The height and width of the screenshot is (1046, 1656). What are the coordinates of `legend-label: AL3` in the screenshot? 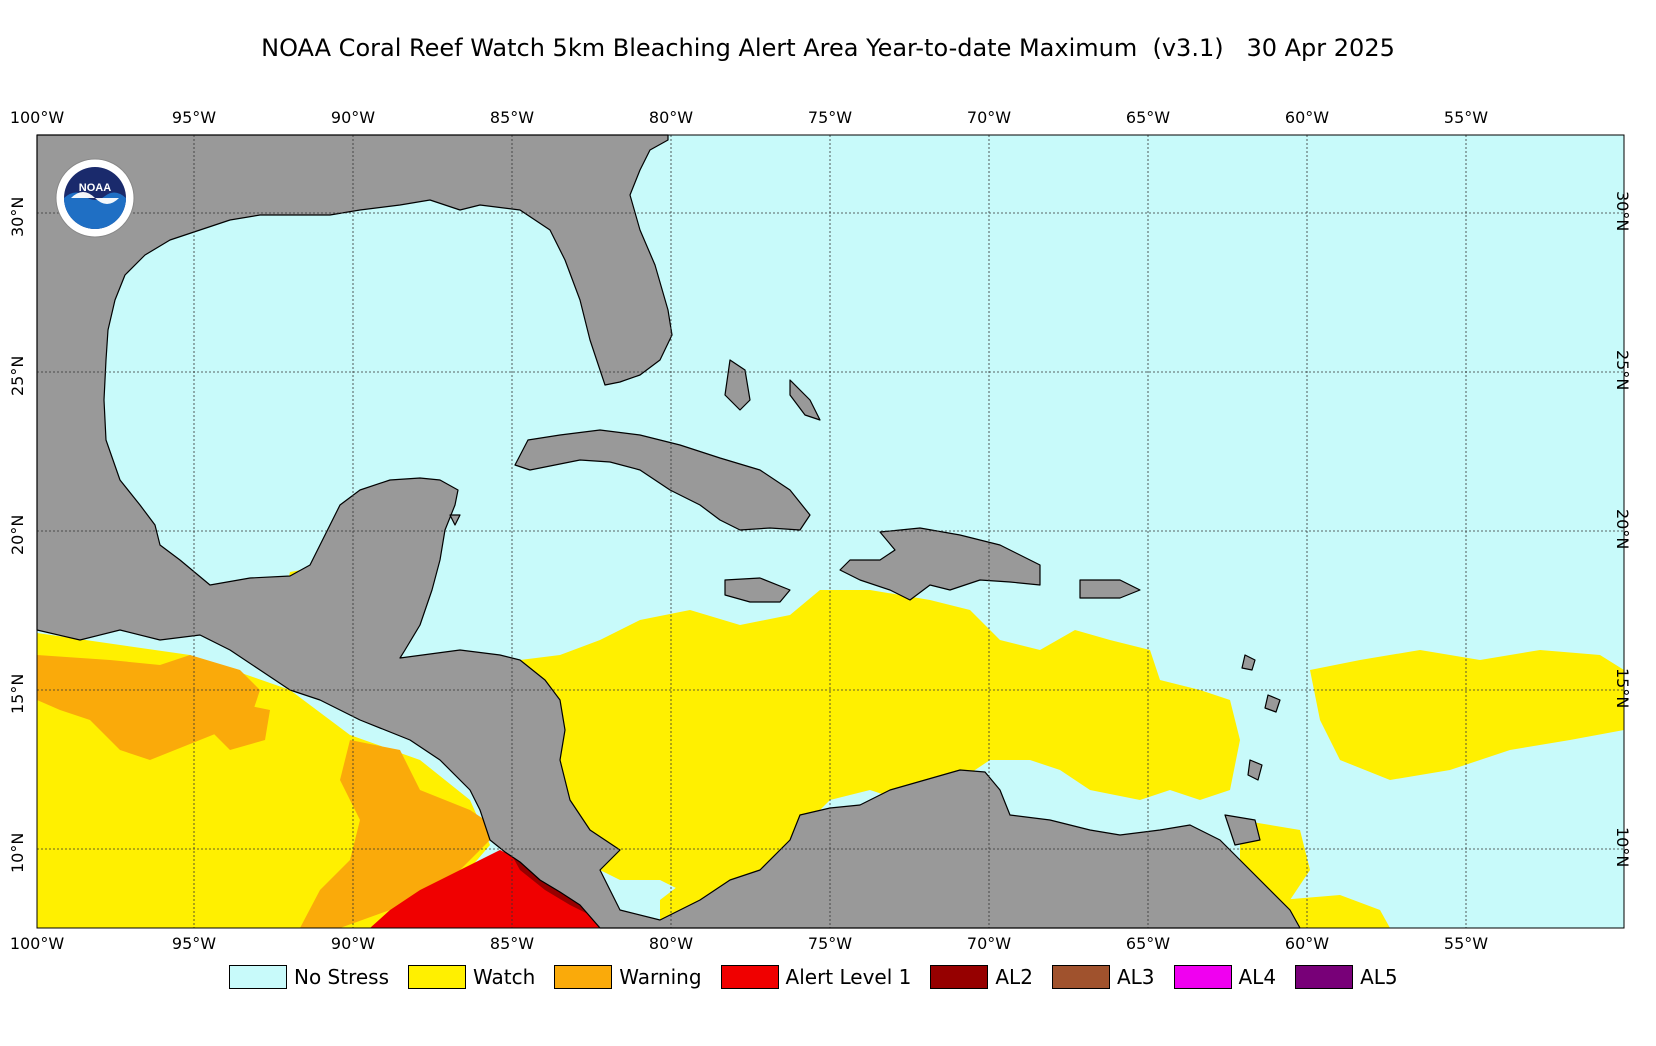 It's located at (1135, 977).